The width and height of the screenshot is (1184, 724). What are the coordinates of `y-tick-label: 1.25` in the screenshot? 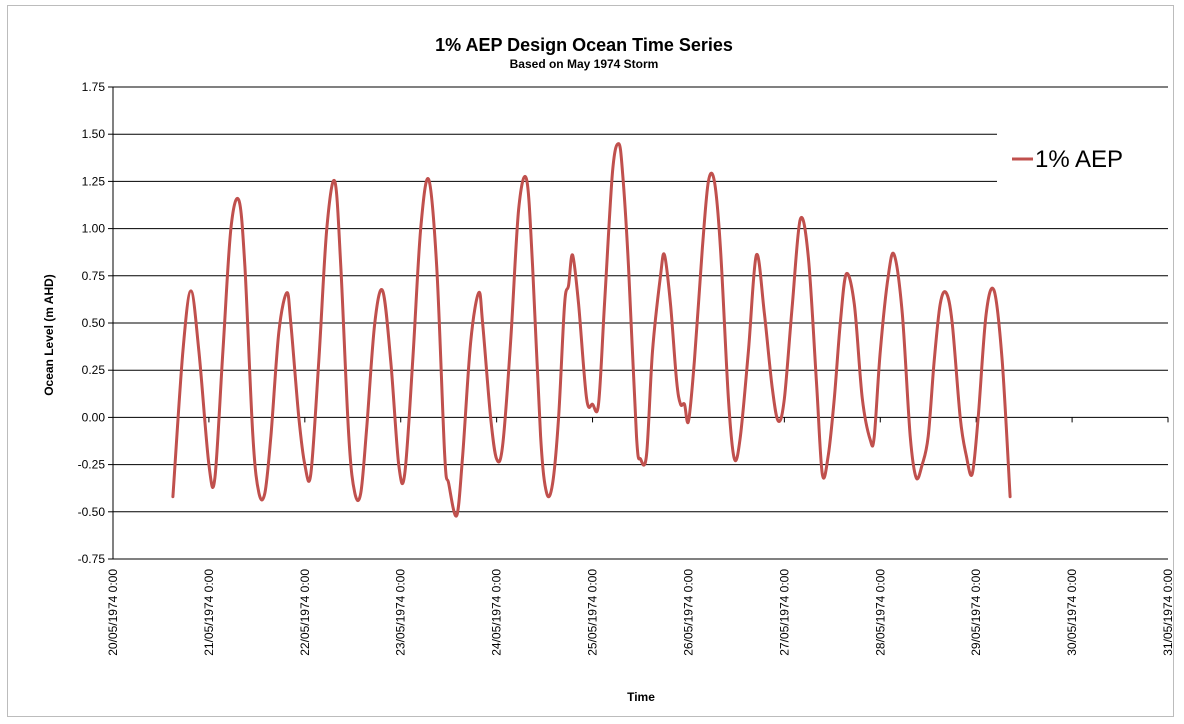 It's located at (94, 181).